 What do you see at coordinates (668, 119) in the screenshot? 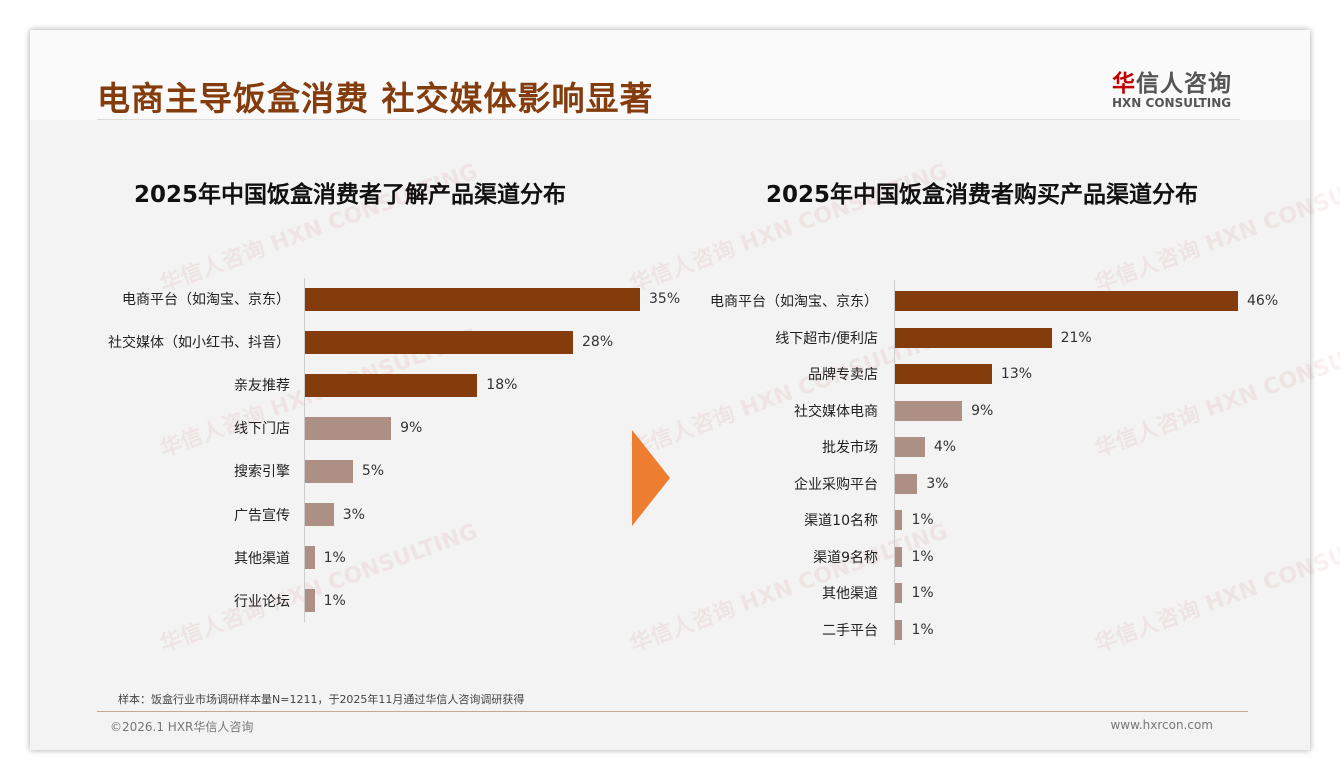
I see `header-divider` at bounding box center [668, 119].